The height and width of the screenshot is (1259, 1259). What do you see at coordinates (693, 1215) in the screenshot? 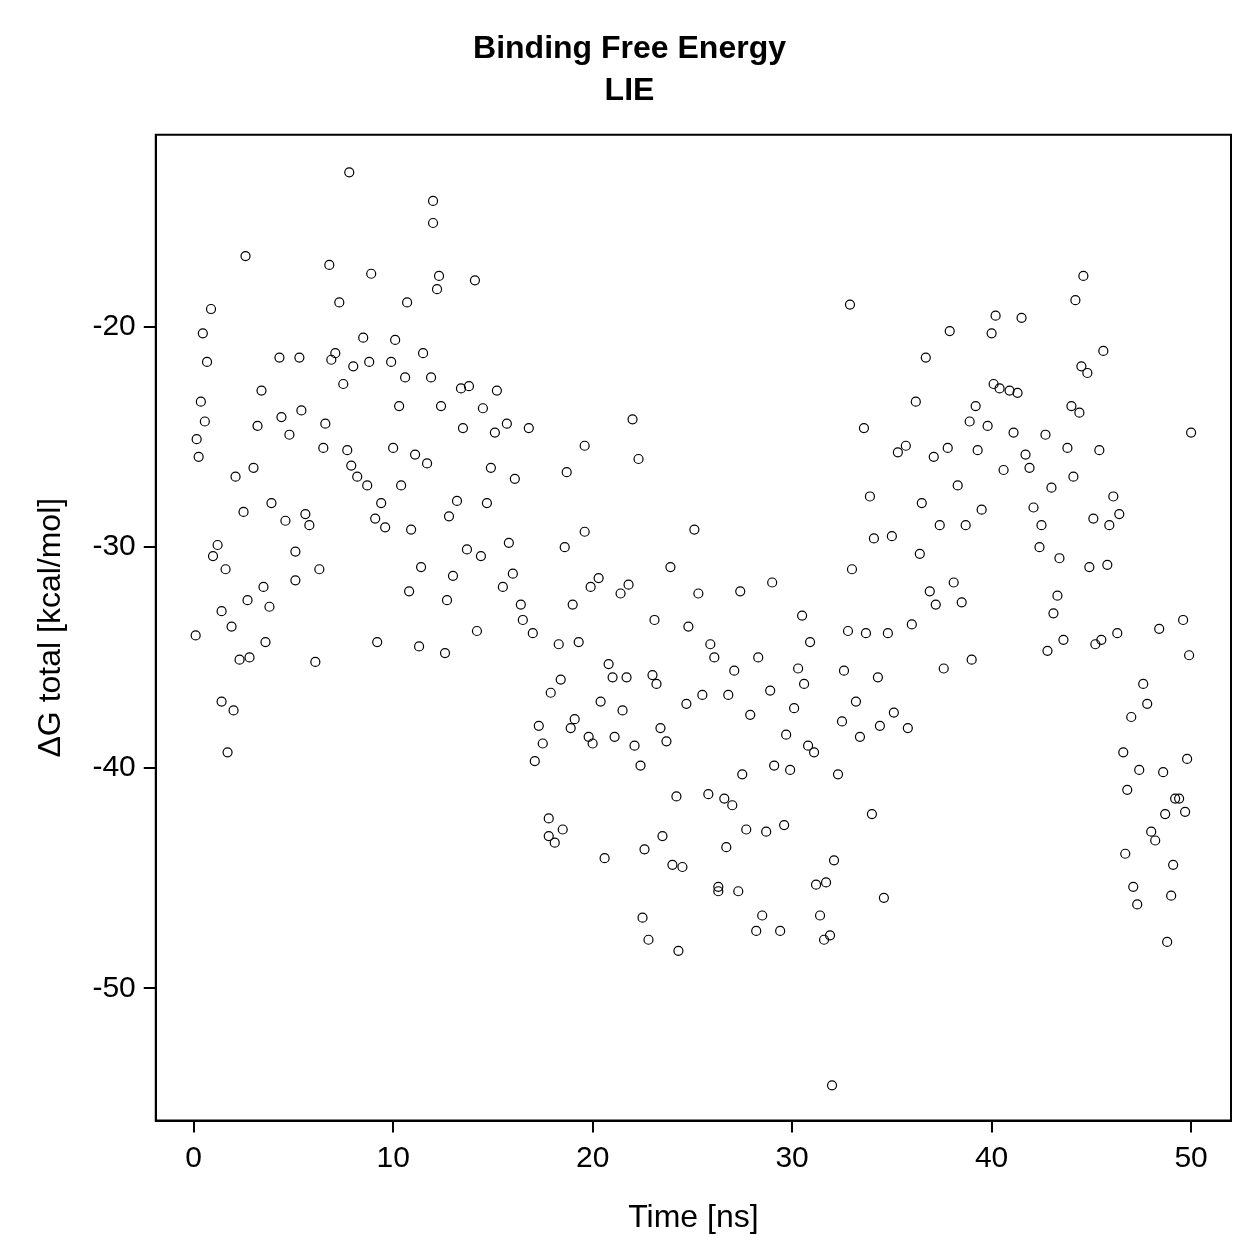
I see `x-axis-title: Time [ns]` at bounding box center [693, 1215].